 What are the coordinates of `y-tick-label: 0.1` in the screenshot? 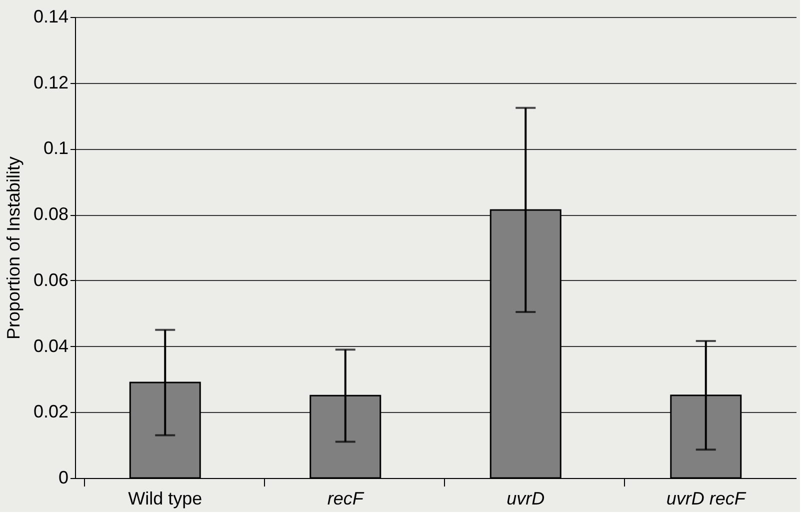 It's located at (55, 148).